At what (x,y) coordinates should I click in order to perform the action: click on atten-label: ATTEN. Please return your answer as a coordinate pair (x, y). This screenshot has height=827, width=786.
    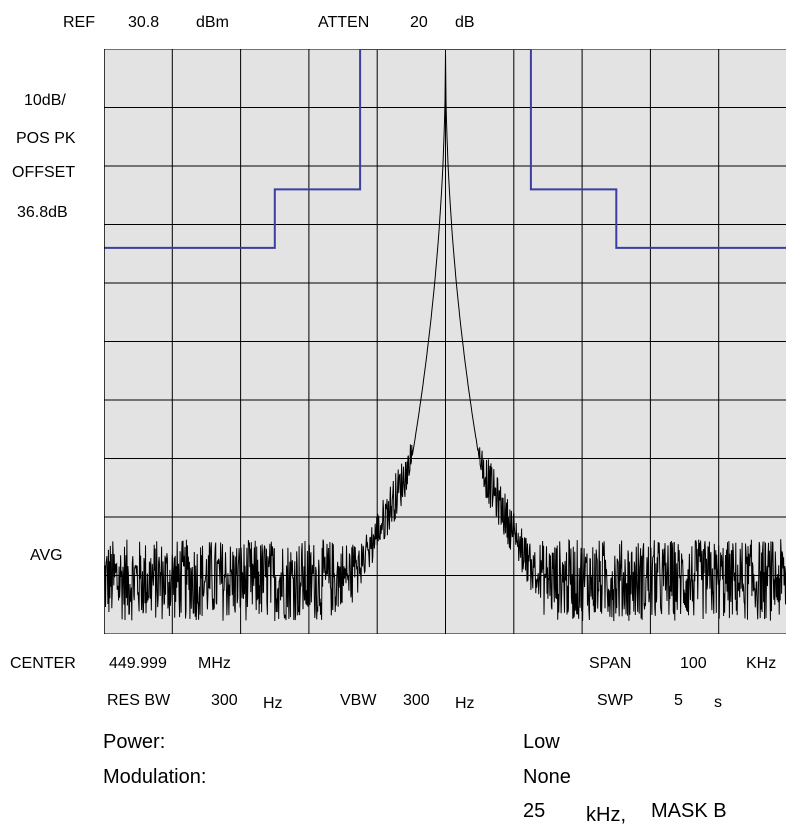
    Looking at the image, I should click on (344, 22).